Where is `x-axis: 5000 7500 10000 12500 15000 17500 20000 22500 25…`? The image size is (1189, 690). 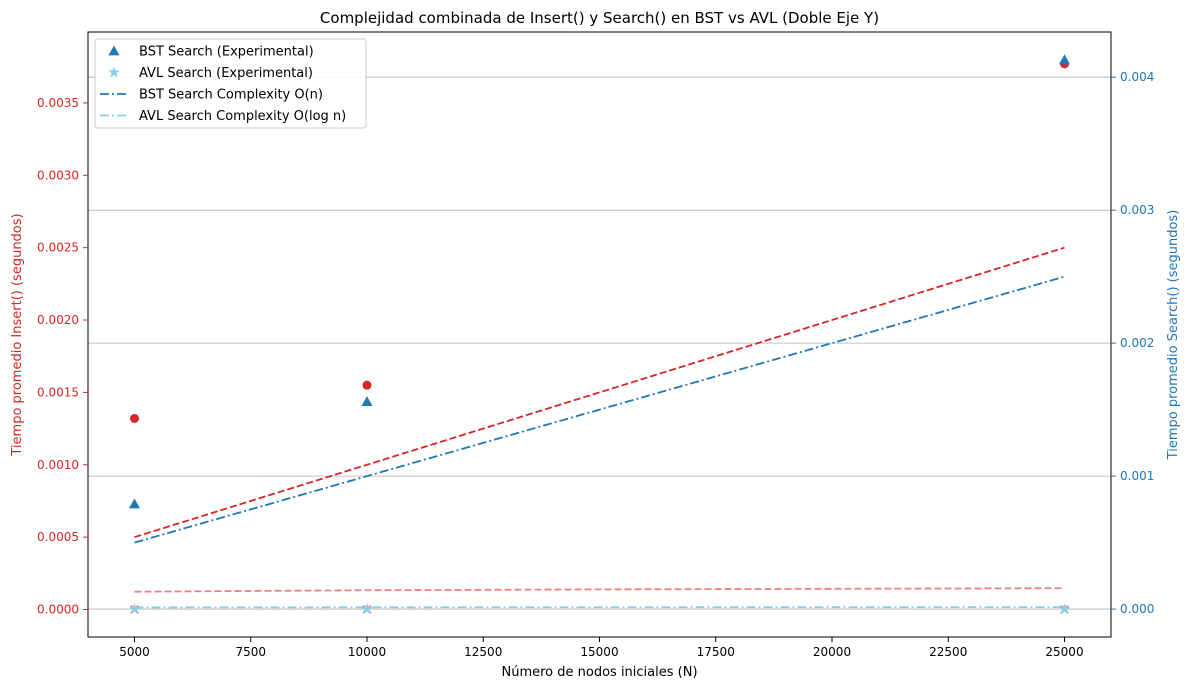 x-axis: 5000 7500 10000 12500 15000 17500 20000 22500 25… is located at coordinates (601, 648).